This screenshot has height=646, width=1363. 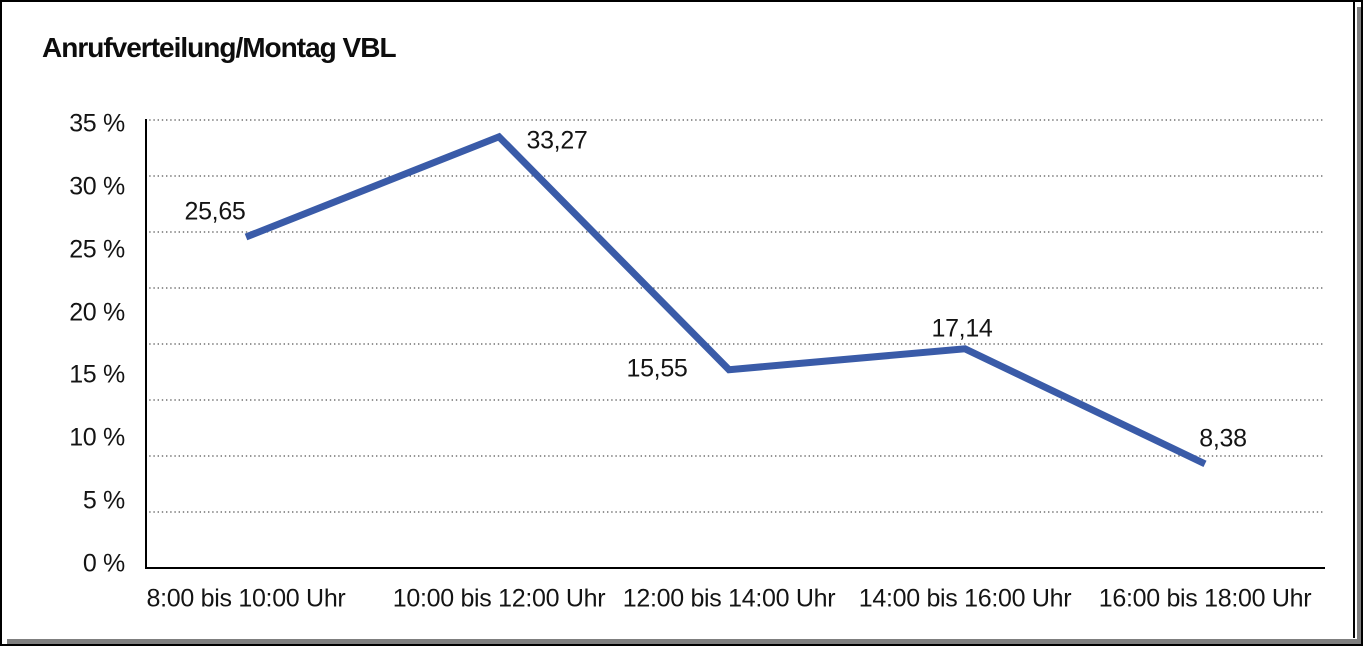 I want to click on frame-shadow-right, so click(x=1359, y=325).